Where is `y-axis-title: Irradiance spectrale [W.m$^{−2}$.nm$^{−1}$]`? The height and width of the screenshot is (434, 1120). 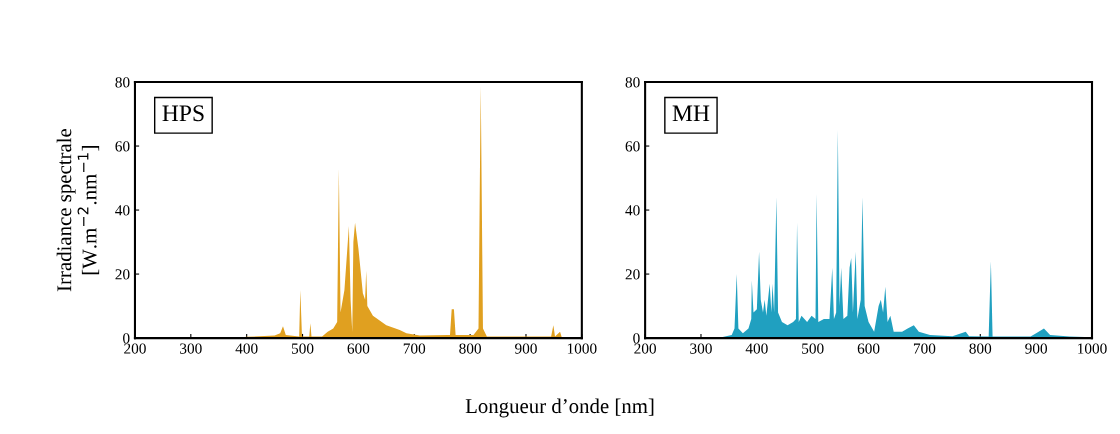 y-axis-title: Irradiance spectrale [W.m$^{−2}$.nm$^{−1}$] is located at coordinates (78, 210).